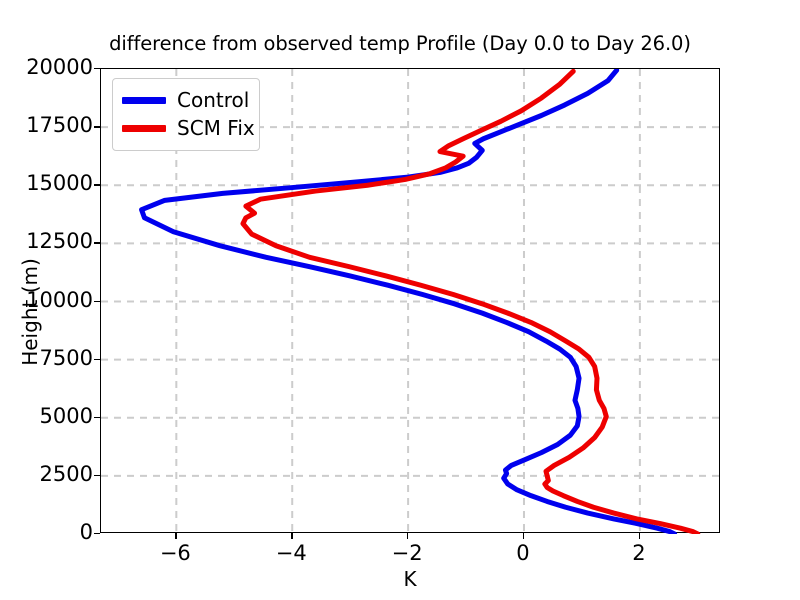 The image size is (800, 600). Describe the element at coordinates (86, 532) in the screenshot. I see `y-tick-label: 0` at that location.